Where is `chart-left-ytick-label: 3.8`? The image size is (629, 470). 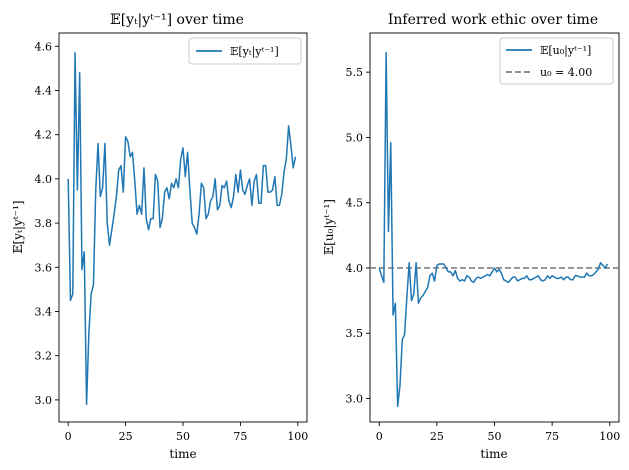 chart-left-ytick-label: 3.8 is located at coordinates (44, 223).